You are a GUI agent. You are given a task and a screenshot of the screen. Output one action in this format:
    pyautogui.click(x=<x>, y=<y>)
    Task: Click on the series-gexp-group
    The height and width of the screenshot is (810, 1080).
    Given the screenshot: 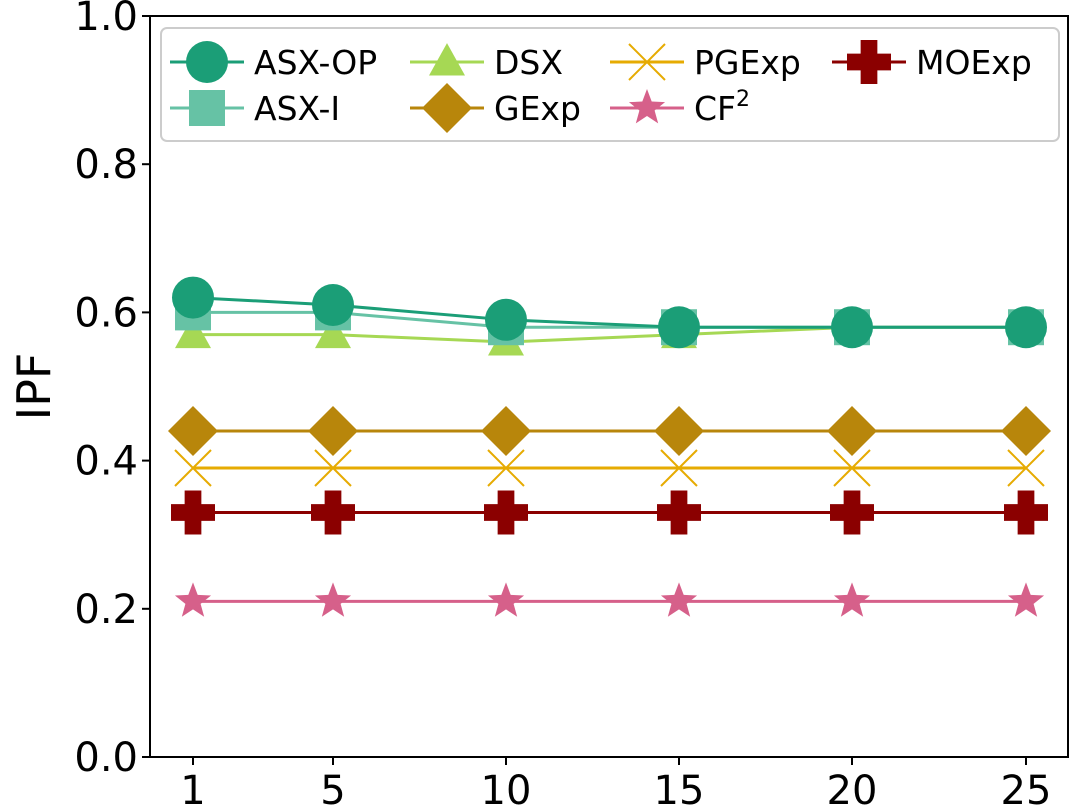 What is the action you would take?
    pyautogui.click(x=609, y=430)
    